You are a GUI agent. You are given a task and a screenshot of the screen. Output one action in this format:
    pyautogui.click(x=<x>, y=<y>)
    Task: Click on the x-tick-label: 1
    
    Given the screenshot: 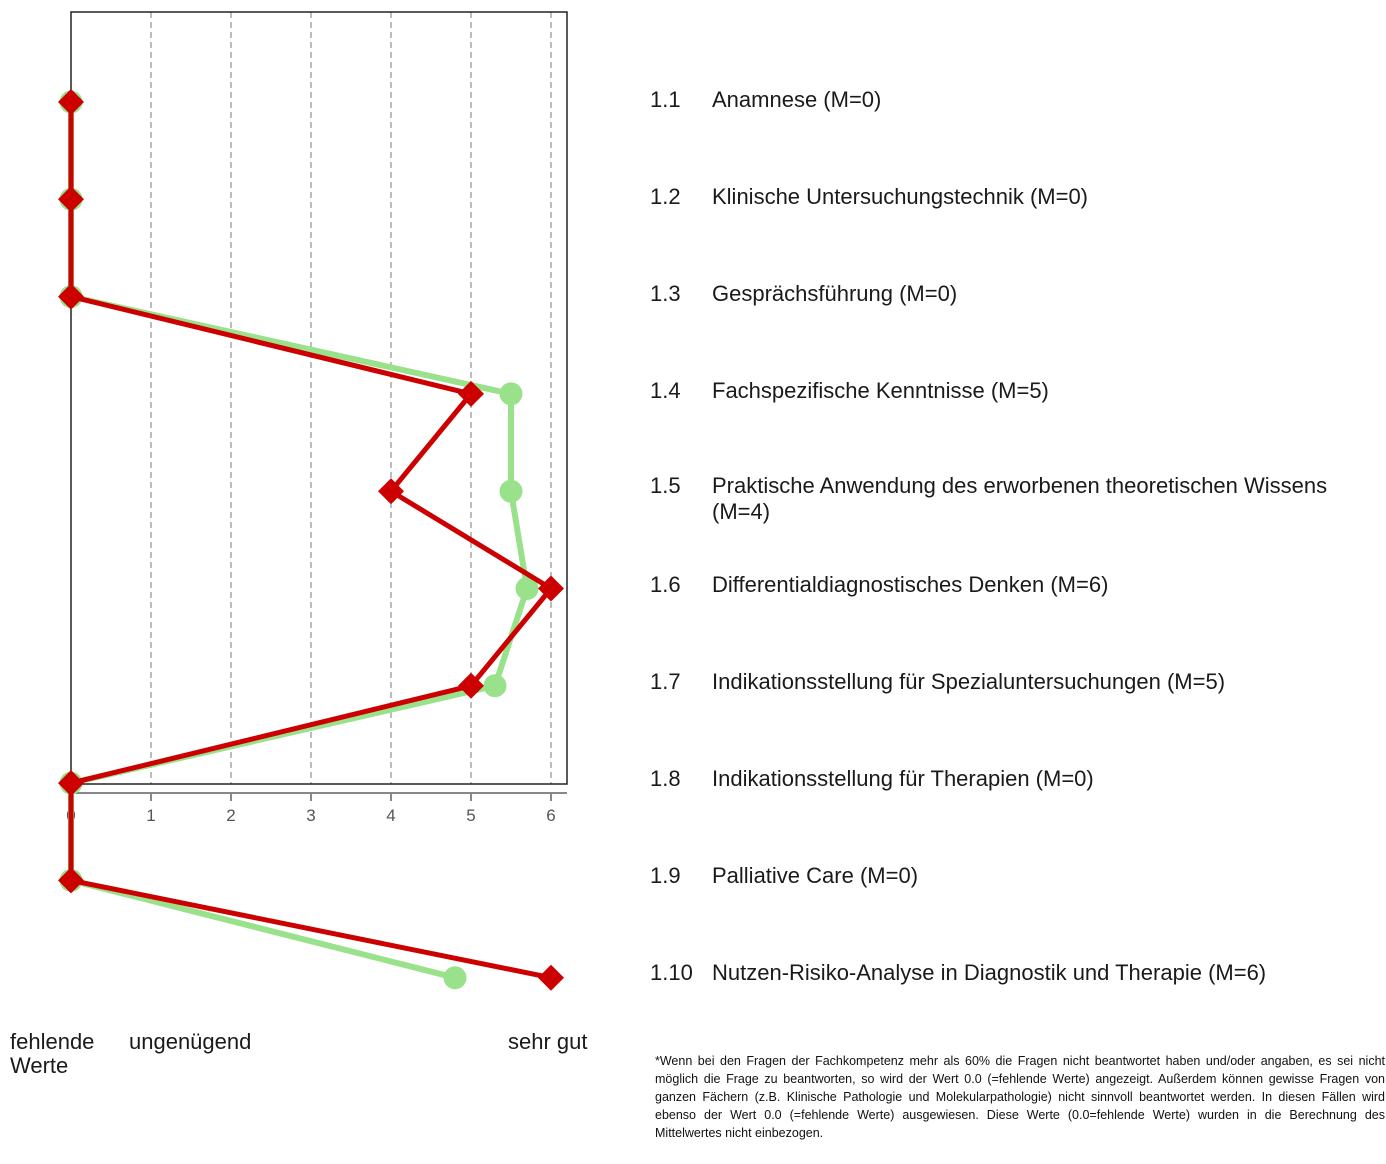 What is the action you would take?
    pyautogui.click(x=150, y=815)
    